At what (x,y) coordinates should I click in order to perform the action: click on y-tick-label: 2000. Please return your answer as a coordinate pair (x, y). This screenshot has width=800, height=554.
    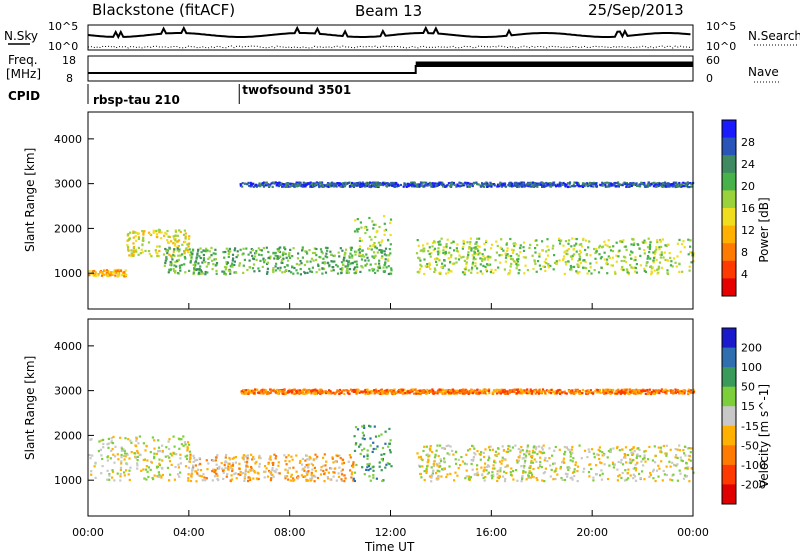
    Looking at the image, I should click on (68, 435).